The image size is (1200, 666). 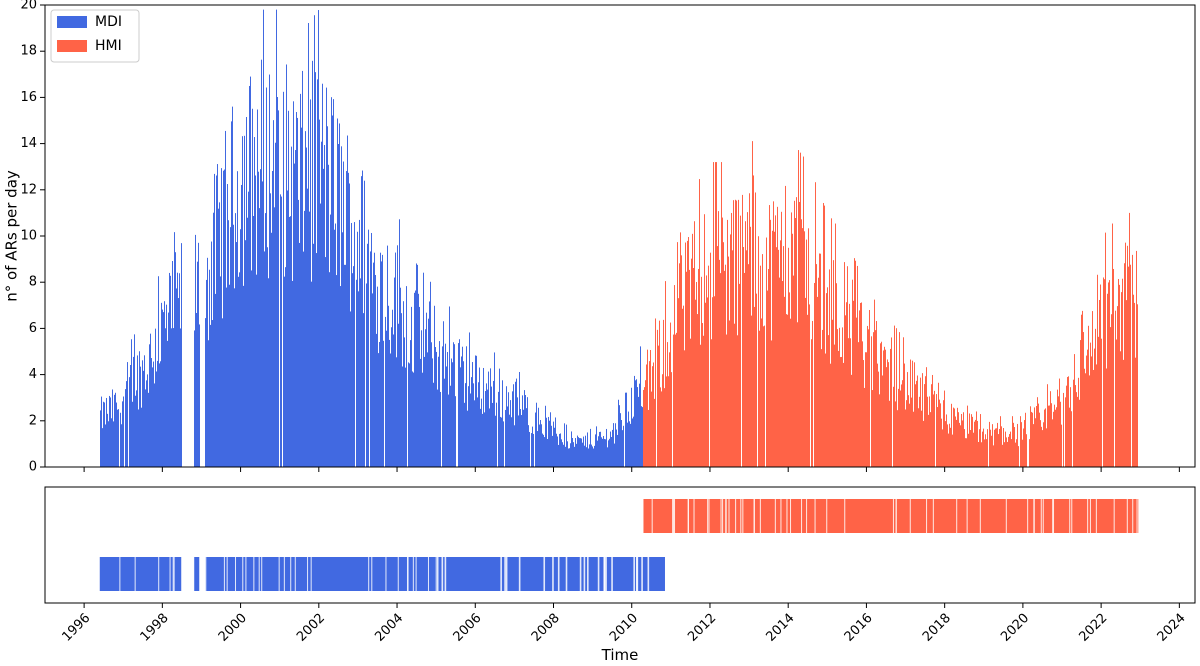 What do you see at coordinates (33, 328) in the screenshot?
I see `y-tick-label: 6` at bounding box center [33, 328].